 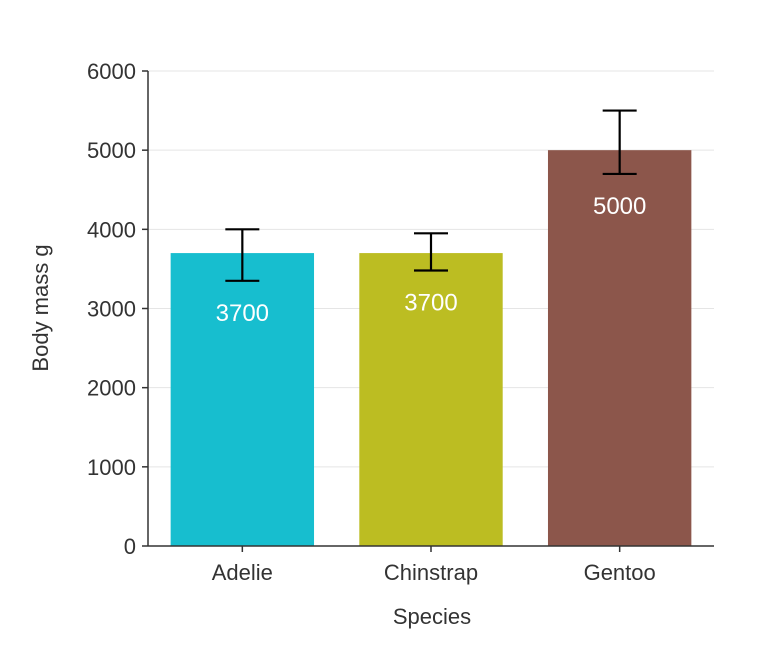 What do you see at coordinates (431, 400) in the screenshot?
I see `bar-chinstrap` at bounding box center [431, 400].